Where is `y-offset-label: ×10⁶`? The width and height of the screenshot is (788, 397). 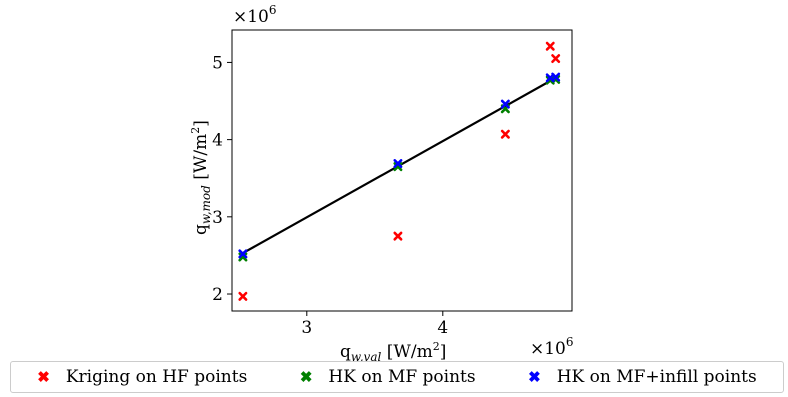
y-offset-label: ×10⁶ is located at coordinates (255, 15).